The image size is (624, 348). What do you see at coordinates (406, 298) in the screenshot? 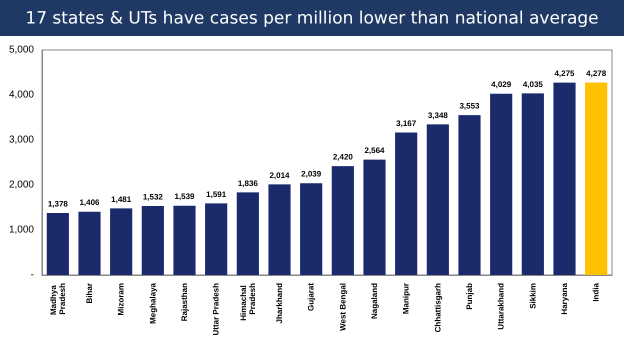
I see `x-tick-label: Manipur` at bounding box center [406, 298].